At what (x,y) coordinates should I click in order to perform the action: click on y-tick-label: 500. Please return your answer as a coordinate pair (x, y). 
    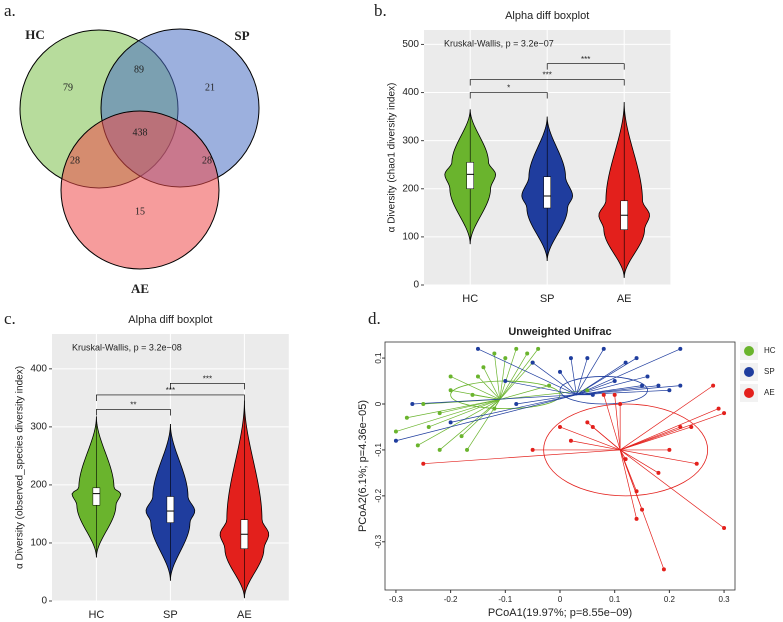
    Looking at the image, I should click on (410, 44).